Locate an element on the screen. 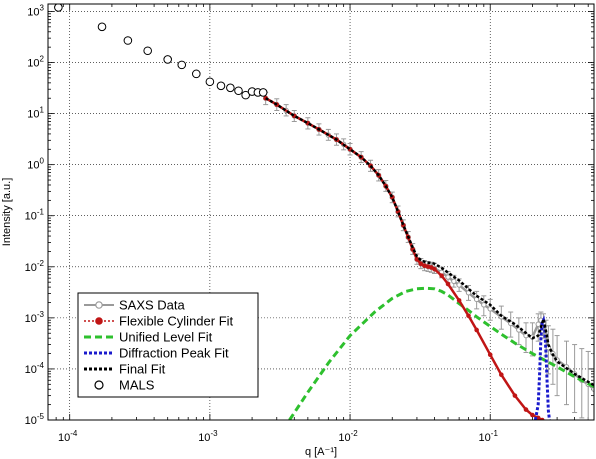  legend-item: Diffraction Peak Fit is located at coordinates (156, 353).